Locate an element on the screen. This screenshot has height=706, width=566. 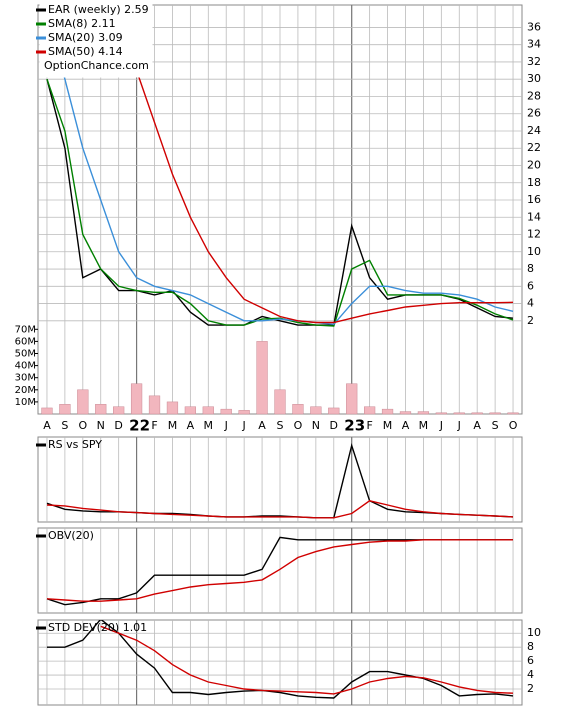
y2-tick-label: 60M is located at coordinates (25, 341).